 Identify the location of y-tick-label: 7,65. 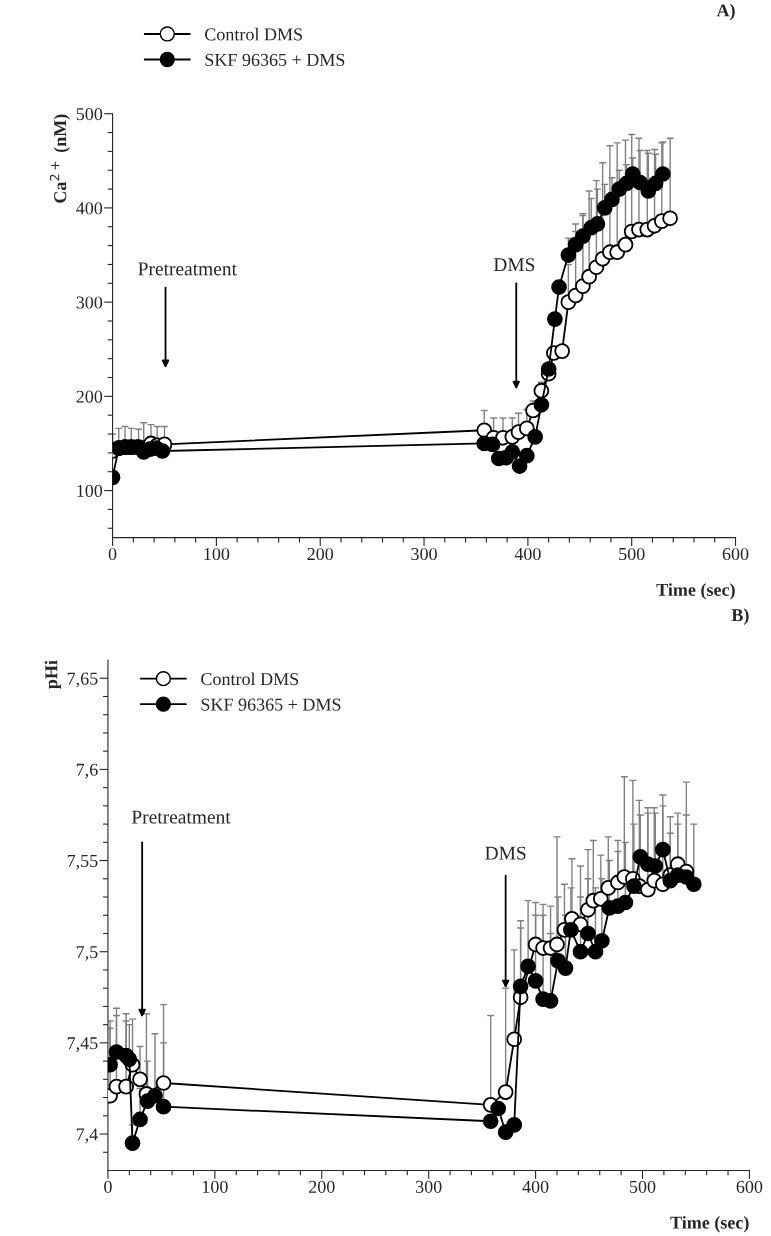
(82, 680).